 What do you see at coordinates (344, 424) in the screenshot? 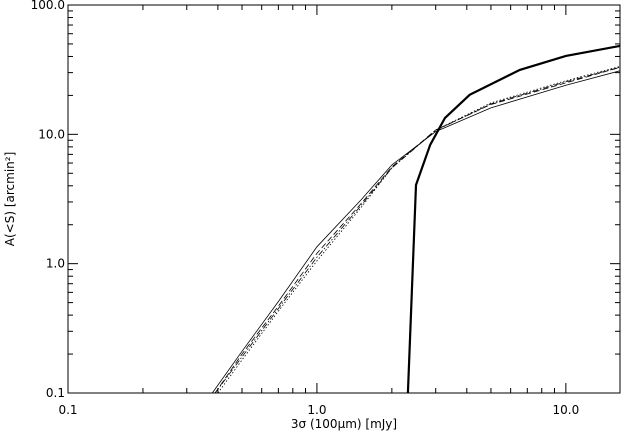
I see `x-axis-label: 3σ (100μm) [mJy]` at bounding box center [344, 424].